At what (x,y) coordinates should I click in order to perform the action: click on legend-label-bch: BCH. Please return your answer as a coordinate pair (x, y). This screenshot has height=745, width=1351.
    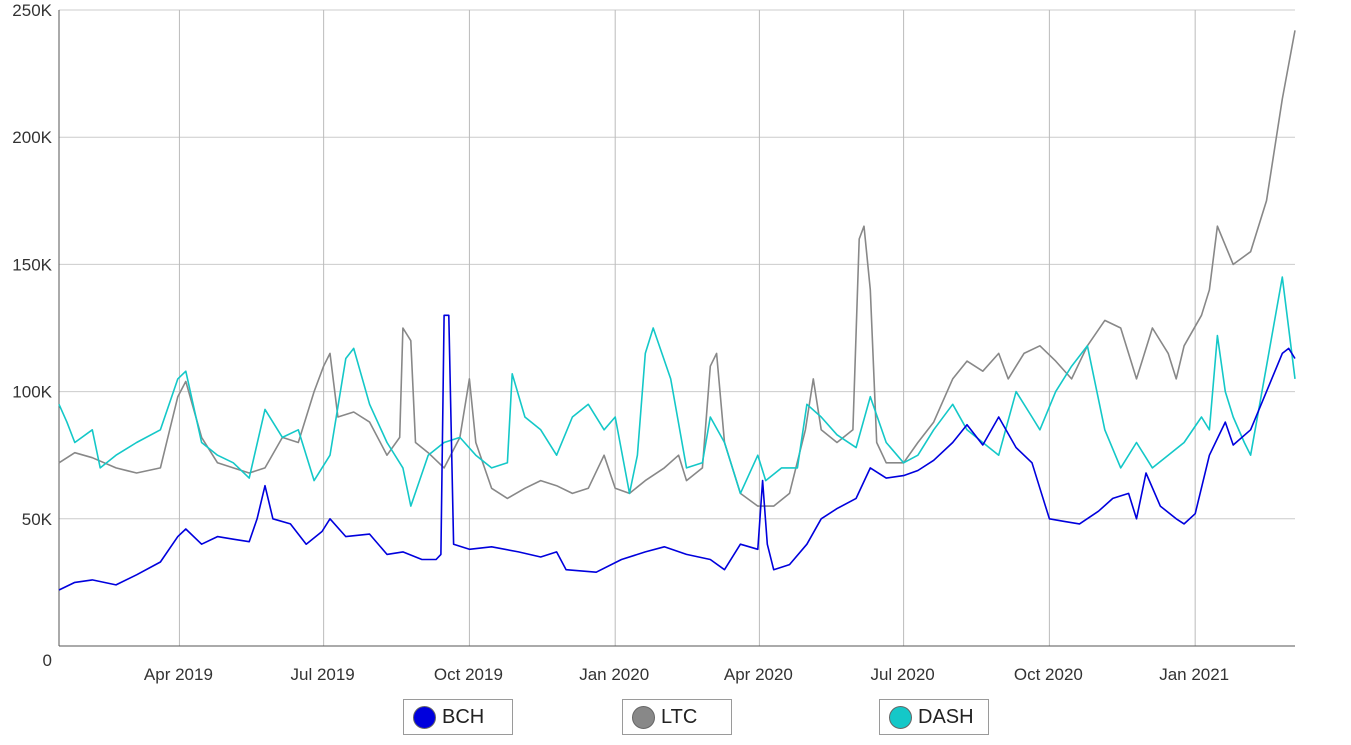
    Looking at the image, I should click on (463, 716).